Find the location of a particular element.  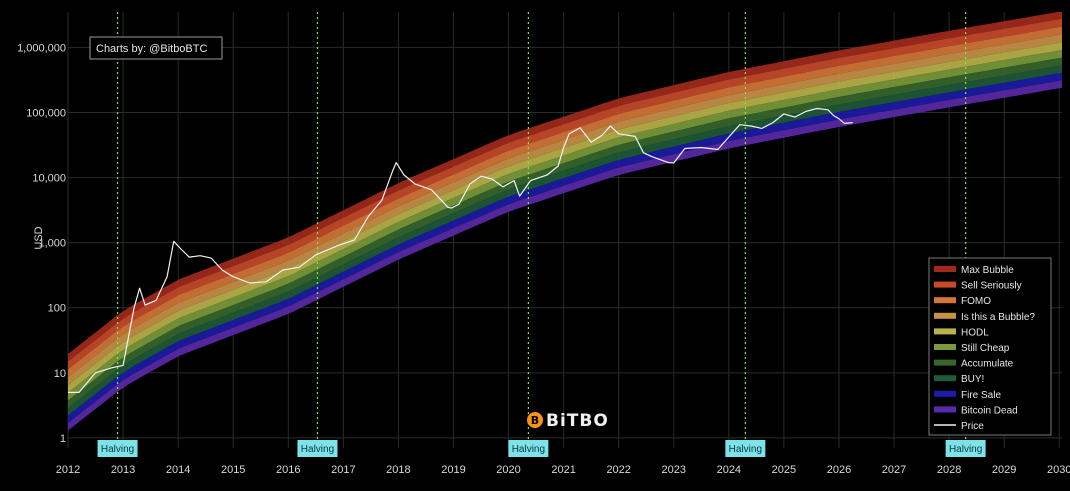

y-tick-label: 1 is located at coordinates (63, 439).